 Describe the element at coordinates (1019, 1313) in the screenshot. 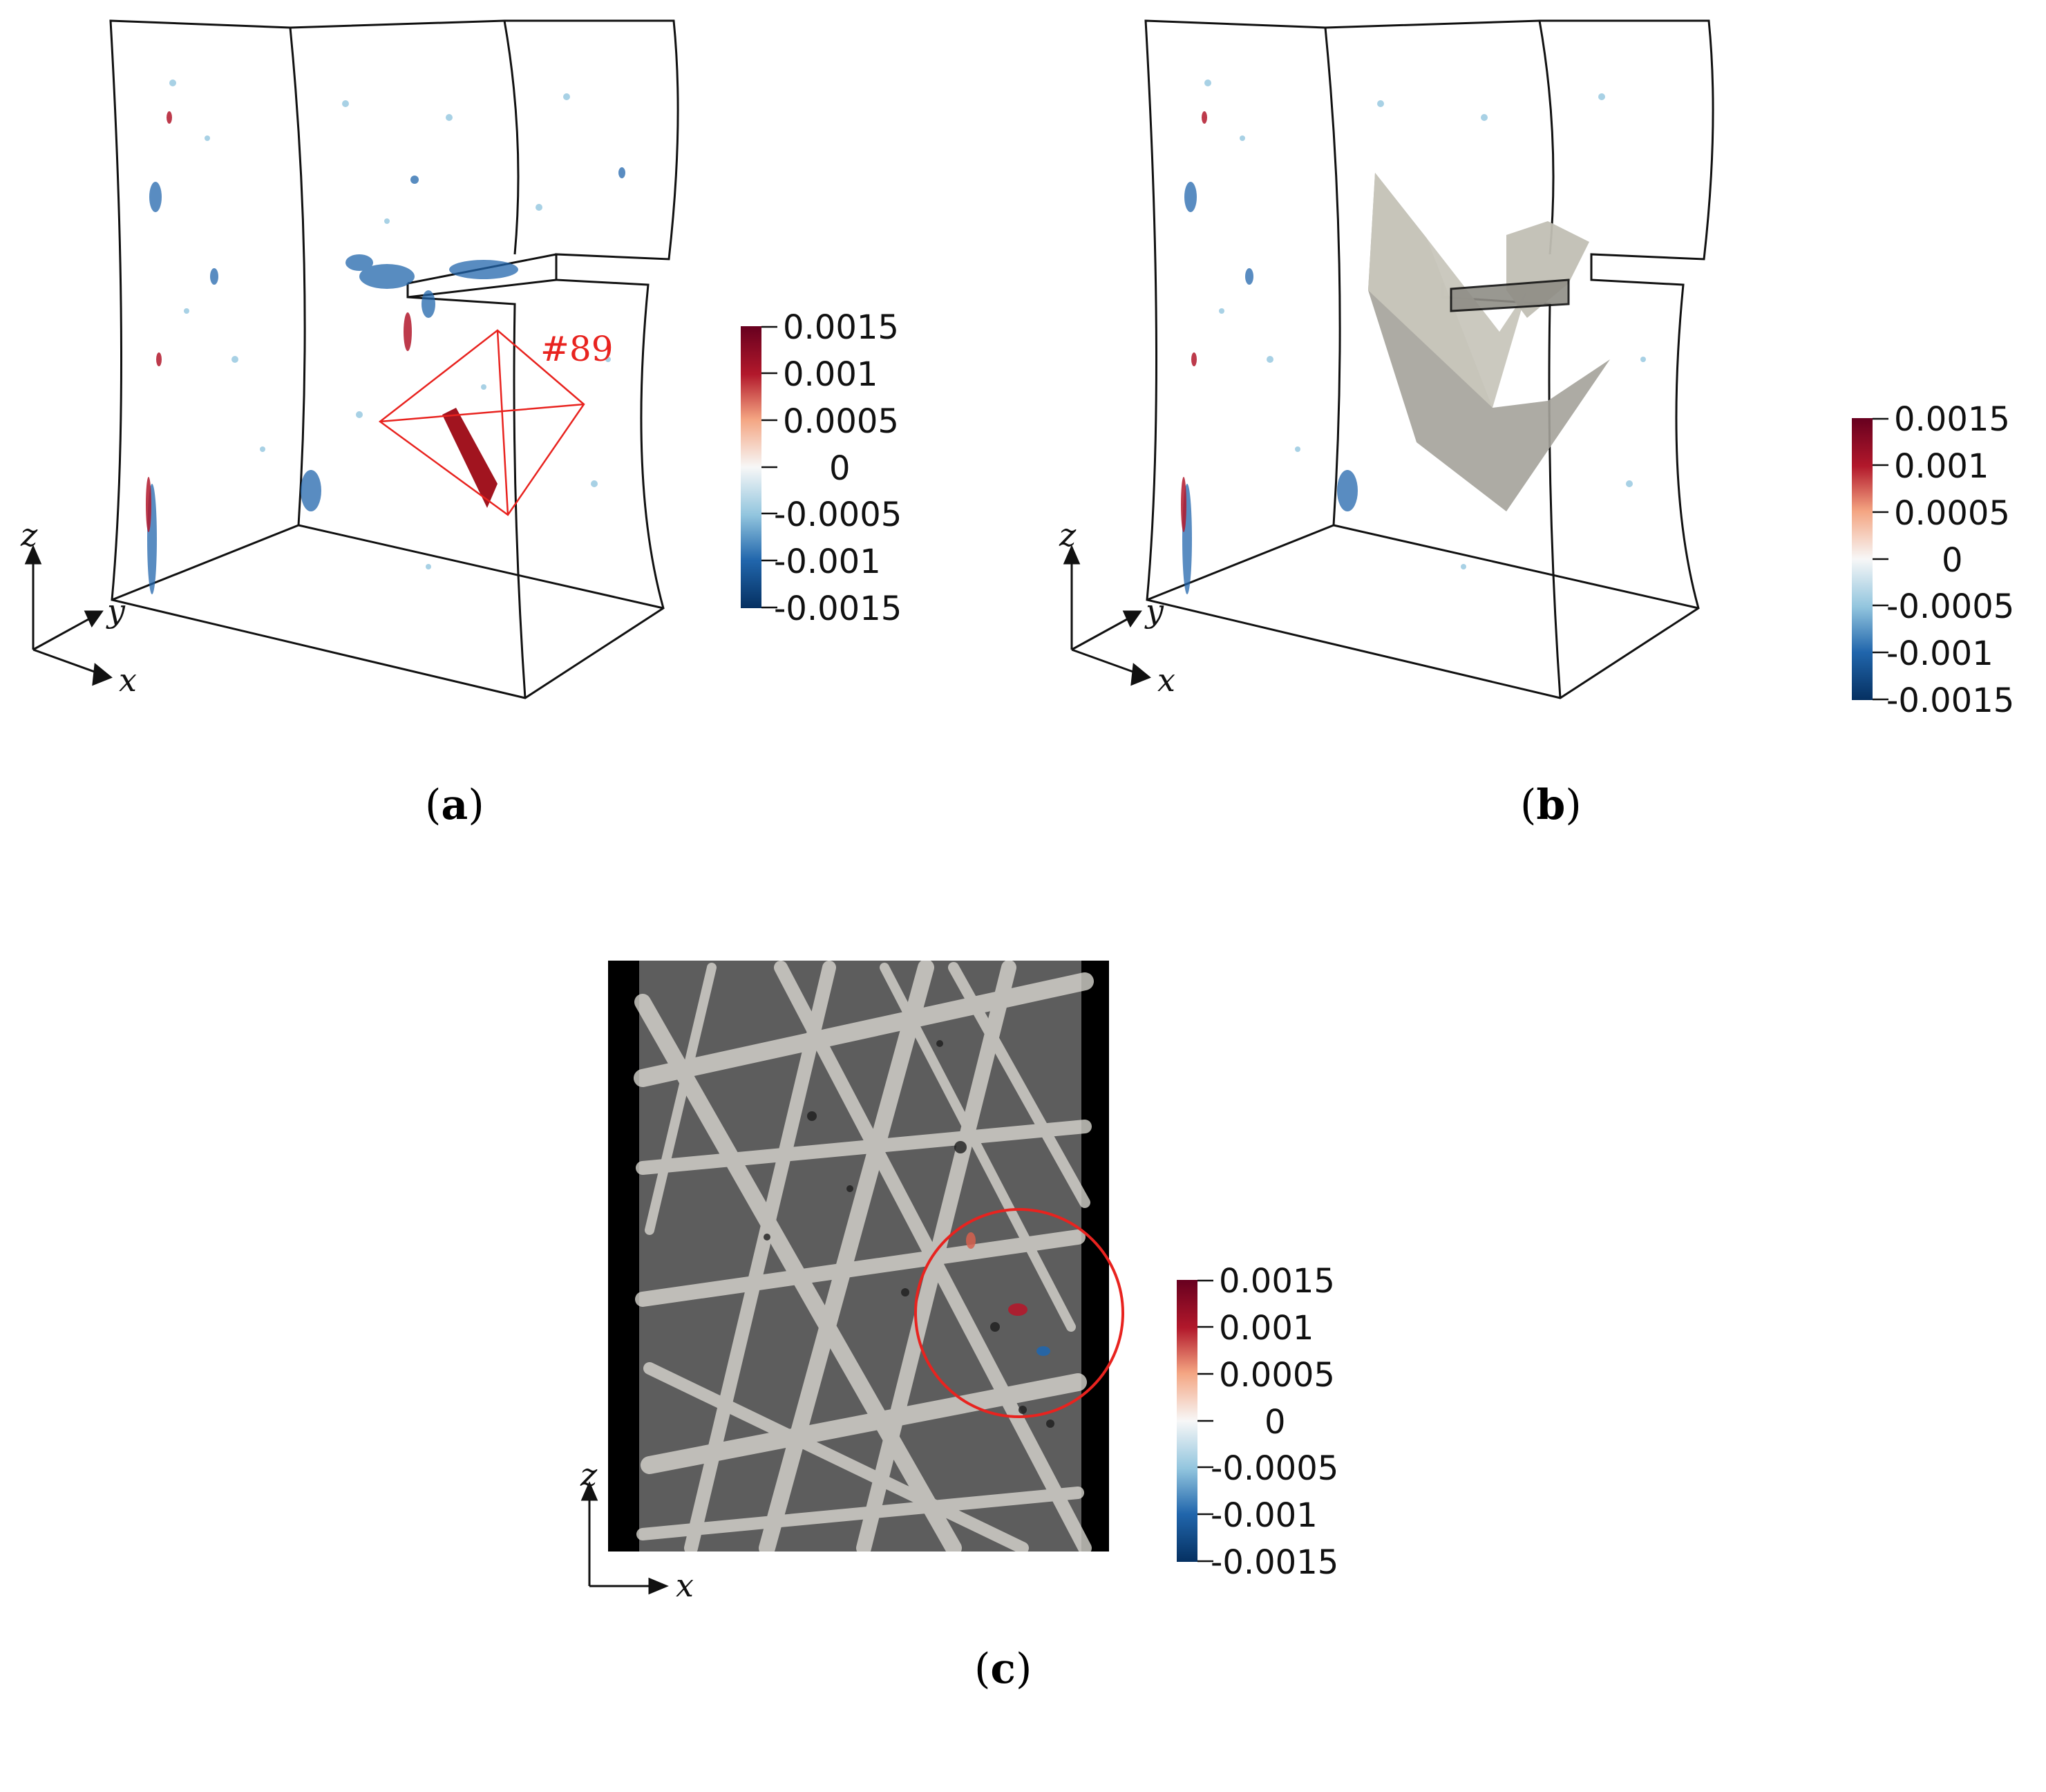

I see `highlight-circle` at that location.